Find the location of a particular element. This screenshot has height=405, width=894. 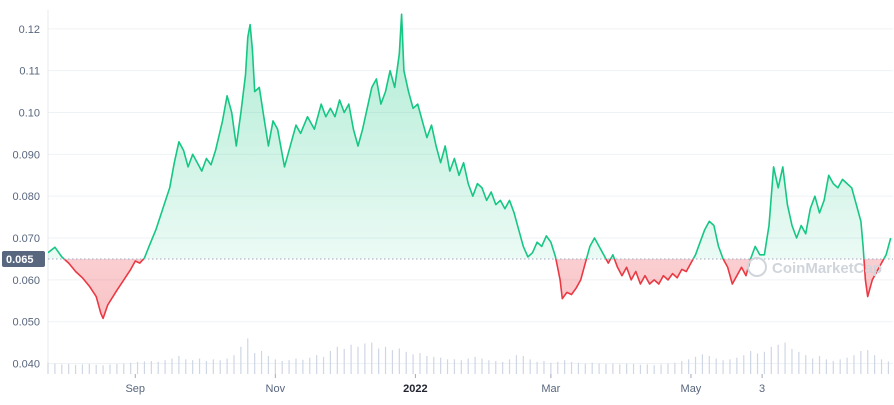

y-tick-label: 0.040 is located at coordinates (26, 365).